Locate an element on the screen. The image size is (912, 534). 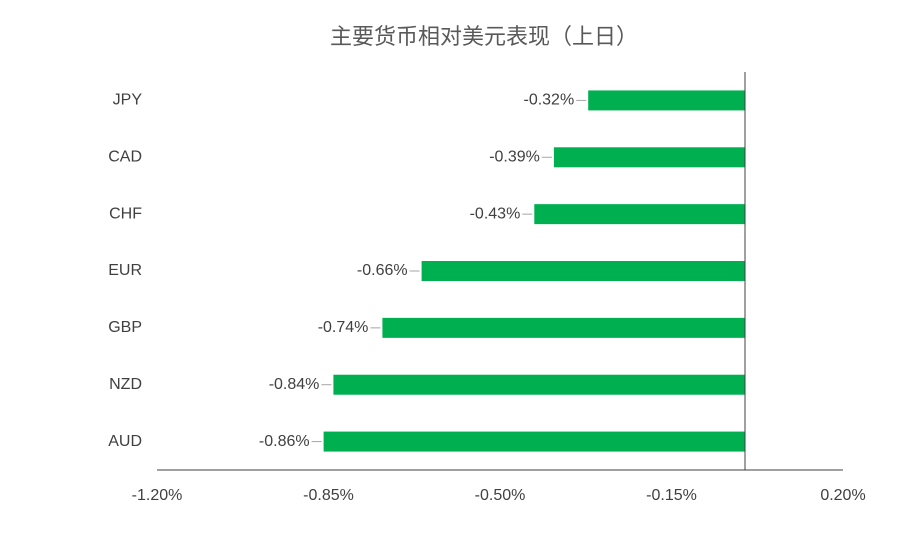
x-tick-label: -1.20% is located at coordinates (157, 495).